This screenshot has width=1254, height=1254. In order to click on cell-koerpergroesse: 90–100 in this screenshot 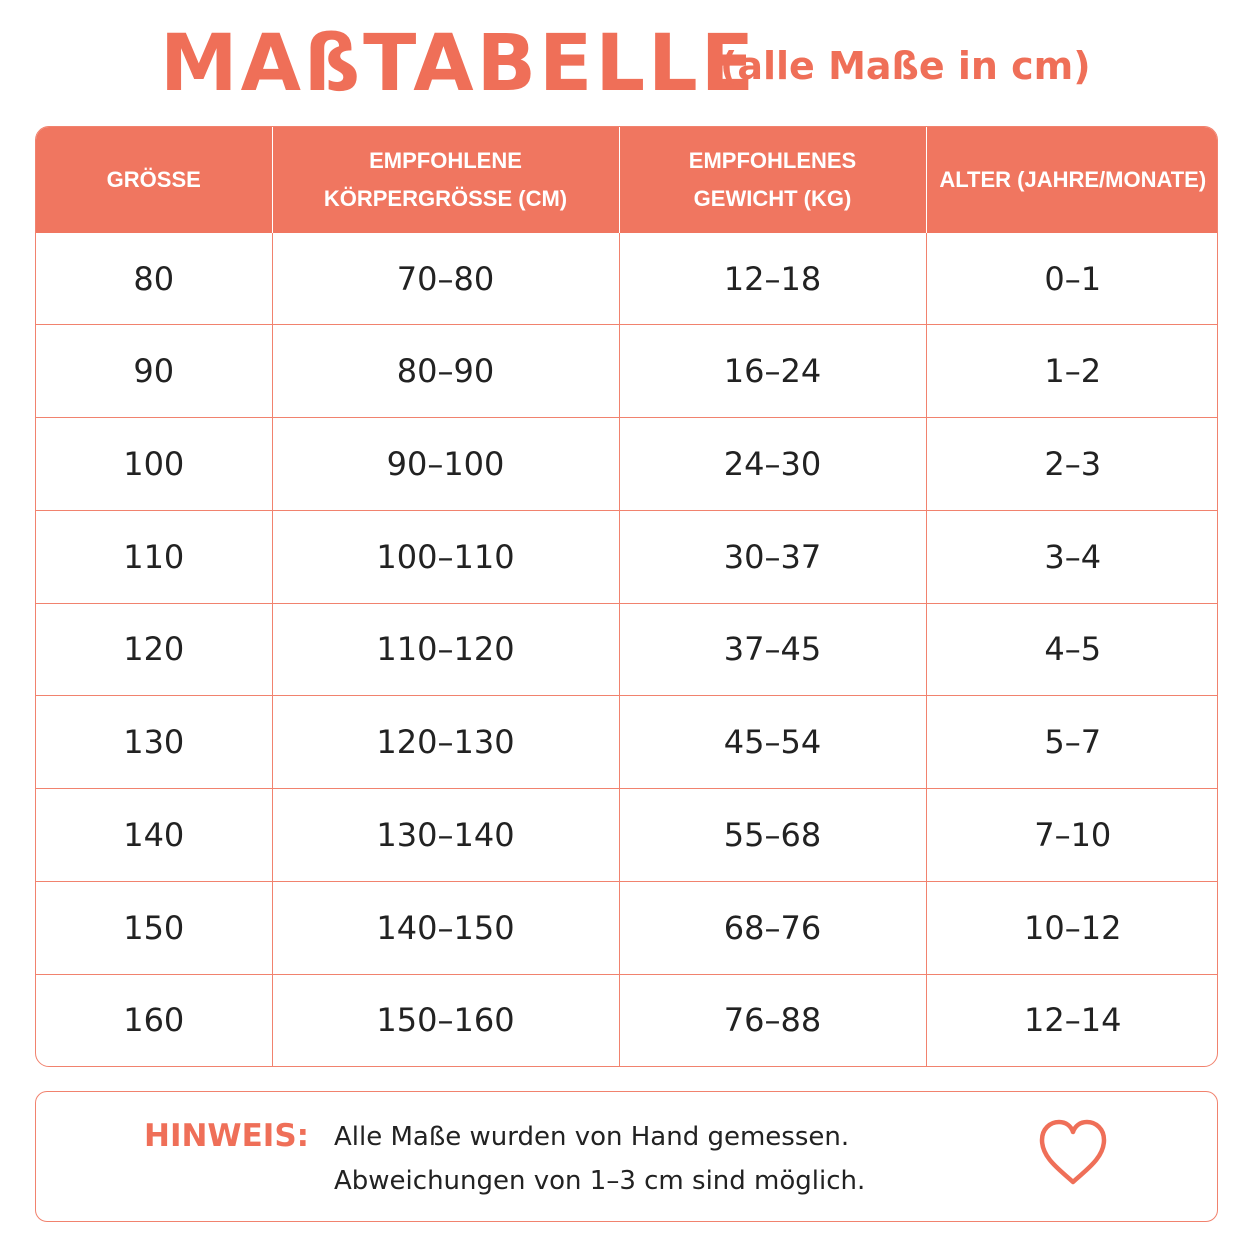, I will do `click(446, 464)`.